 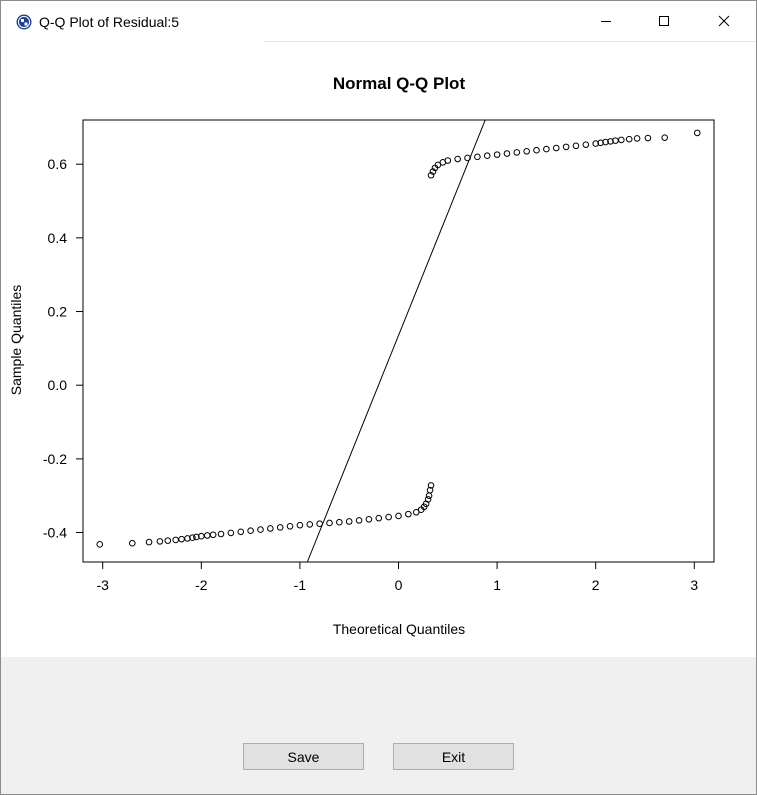 What do you see at coordinates (694, 585) in the screenshot?
I see `x-tick-label: 3` at bounding box center [694, 585].